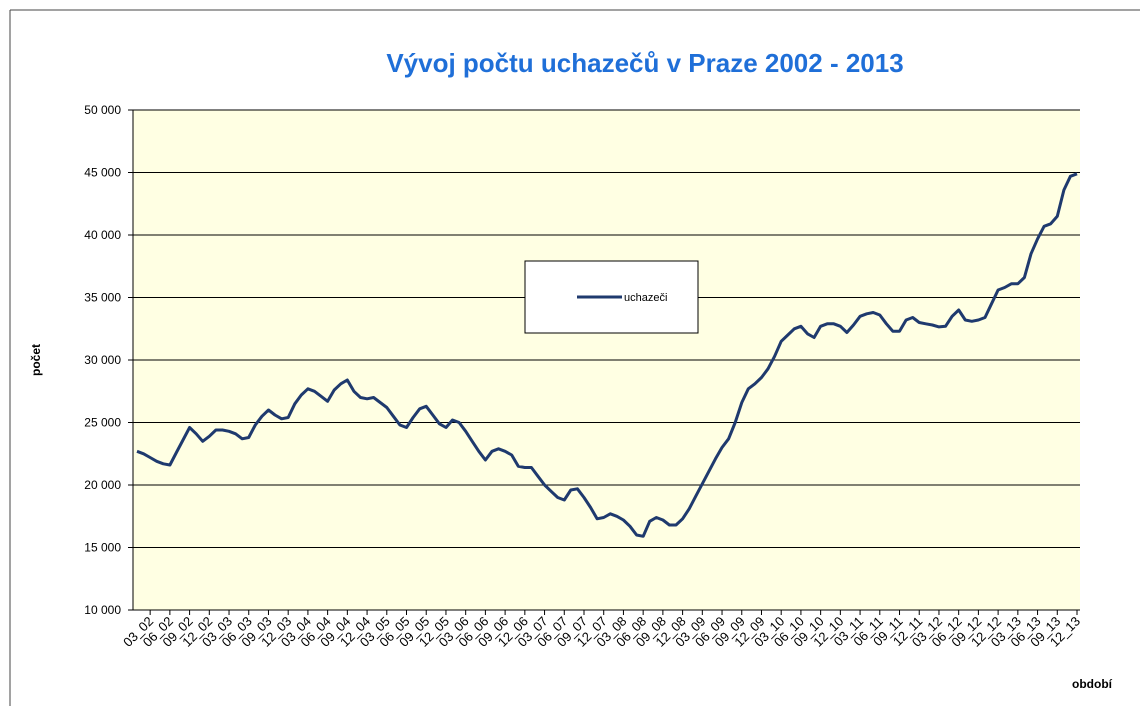 The height and width of the screenshot is (706, 1140). What do you see at coordinates (102, 298) in the screenshot?
I see `y-tick-label: 35 000` at bounding box center [102, 298].